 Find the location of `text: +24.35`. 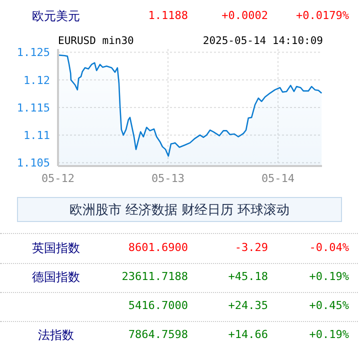

text: +24.35 is located at coordinates (248, 305).